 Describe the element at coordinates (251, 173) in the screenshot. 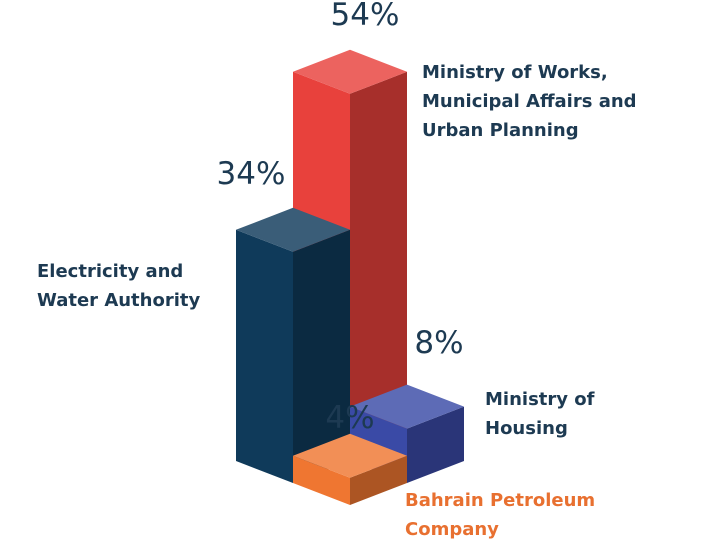

I see `value-label: 34%` at that location.